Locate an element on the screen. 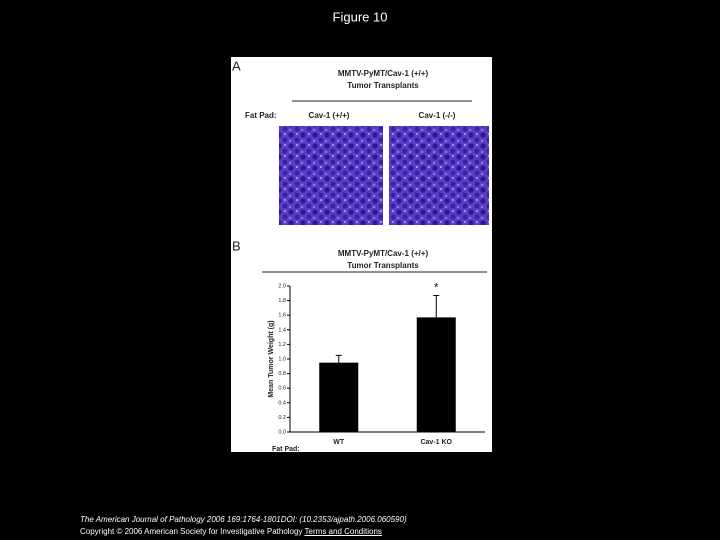  y-tick-label: 0.0 is located at coordinates (282, 432).